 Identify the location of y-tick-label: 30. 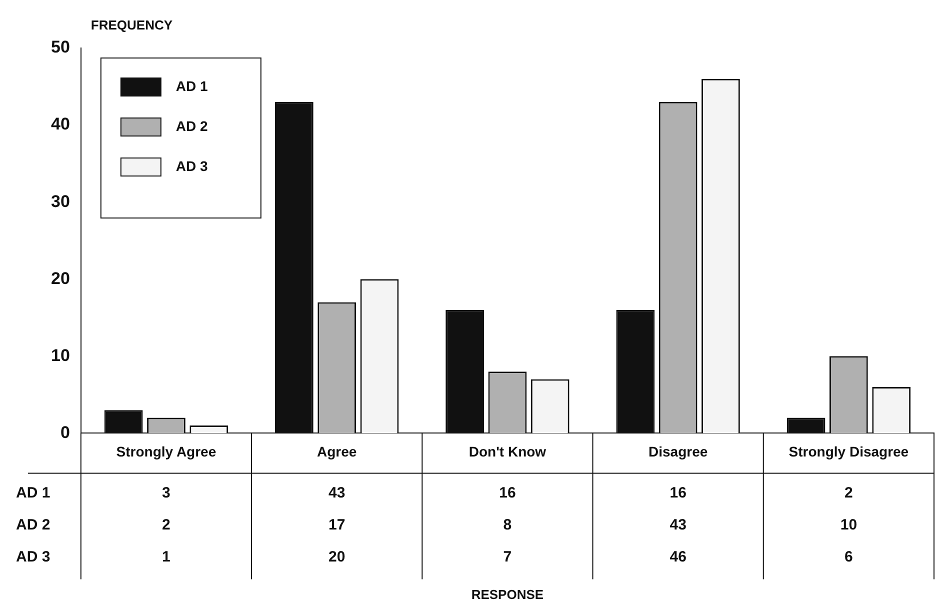
(60, 201).